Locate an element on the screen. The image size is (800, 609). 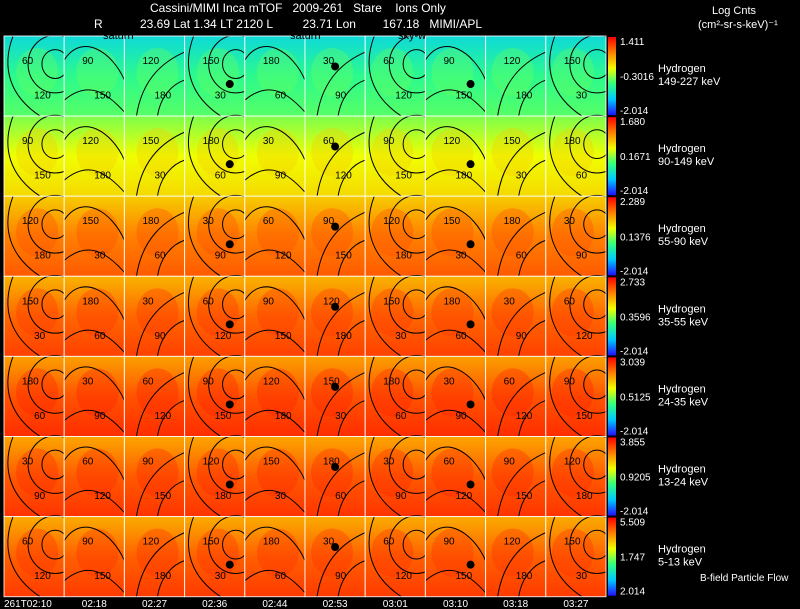
channel-energy-label: 24-35 keV is located at coordinates (683, 402).